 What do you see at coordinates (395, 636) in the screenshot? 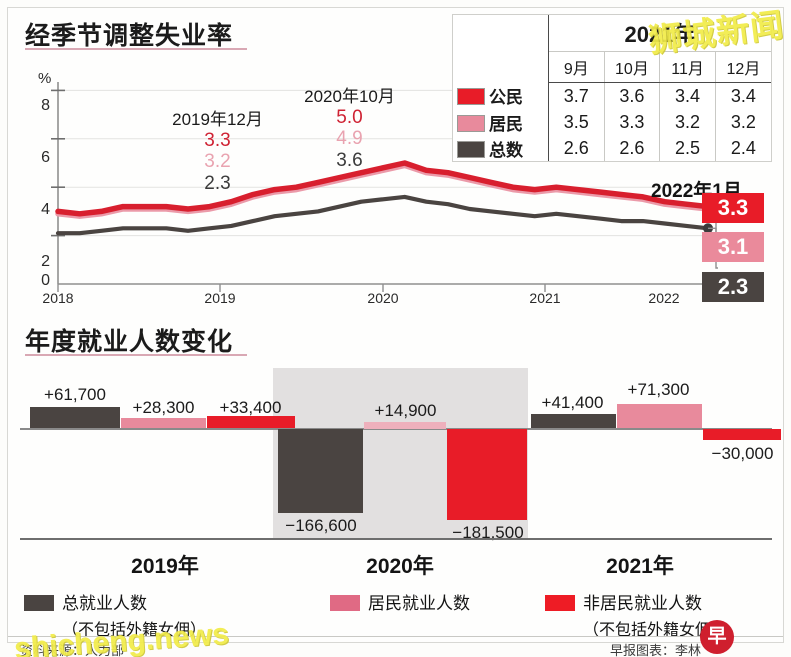
I see `footer-divider` at bounding box center [395, 636].